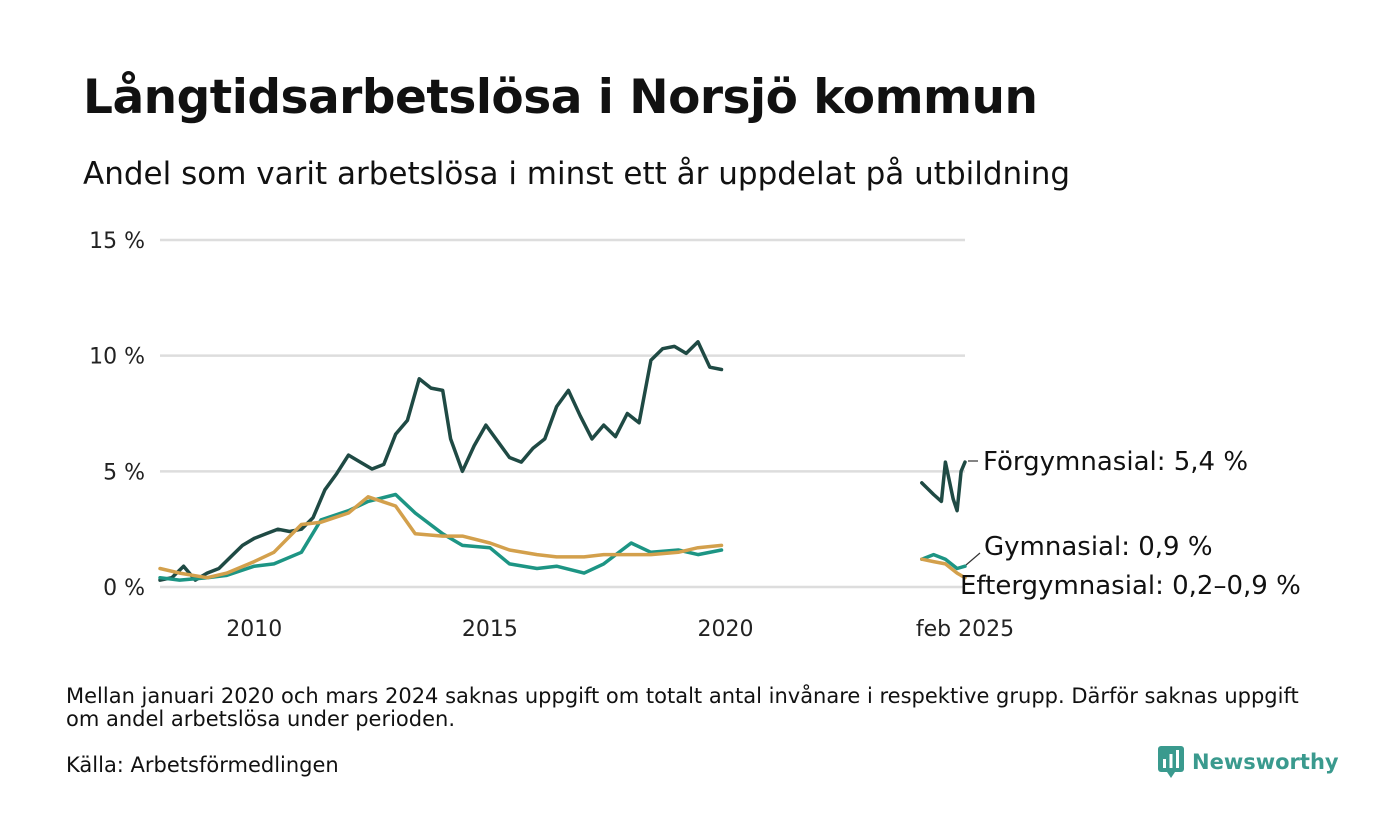 The width and height of the screenshot is (1400, 840). Describe the element at coordinates (1265, 762) in the screenshot. I see `brand-name: Newsworthy` at that location.